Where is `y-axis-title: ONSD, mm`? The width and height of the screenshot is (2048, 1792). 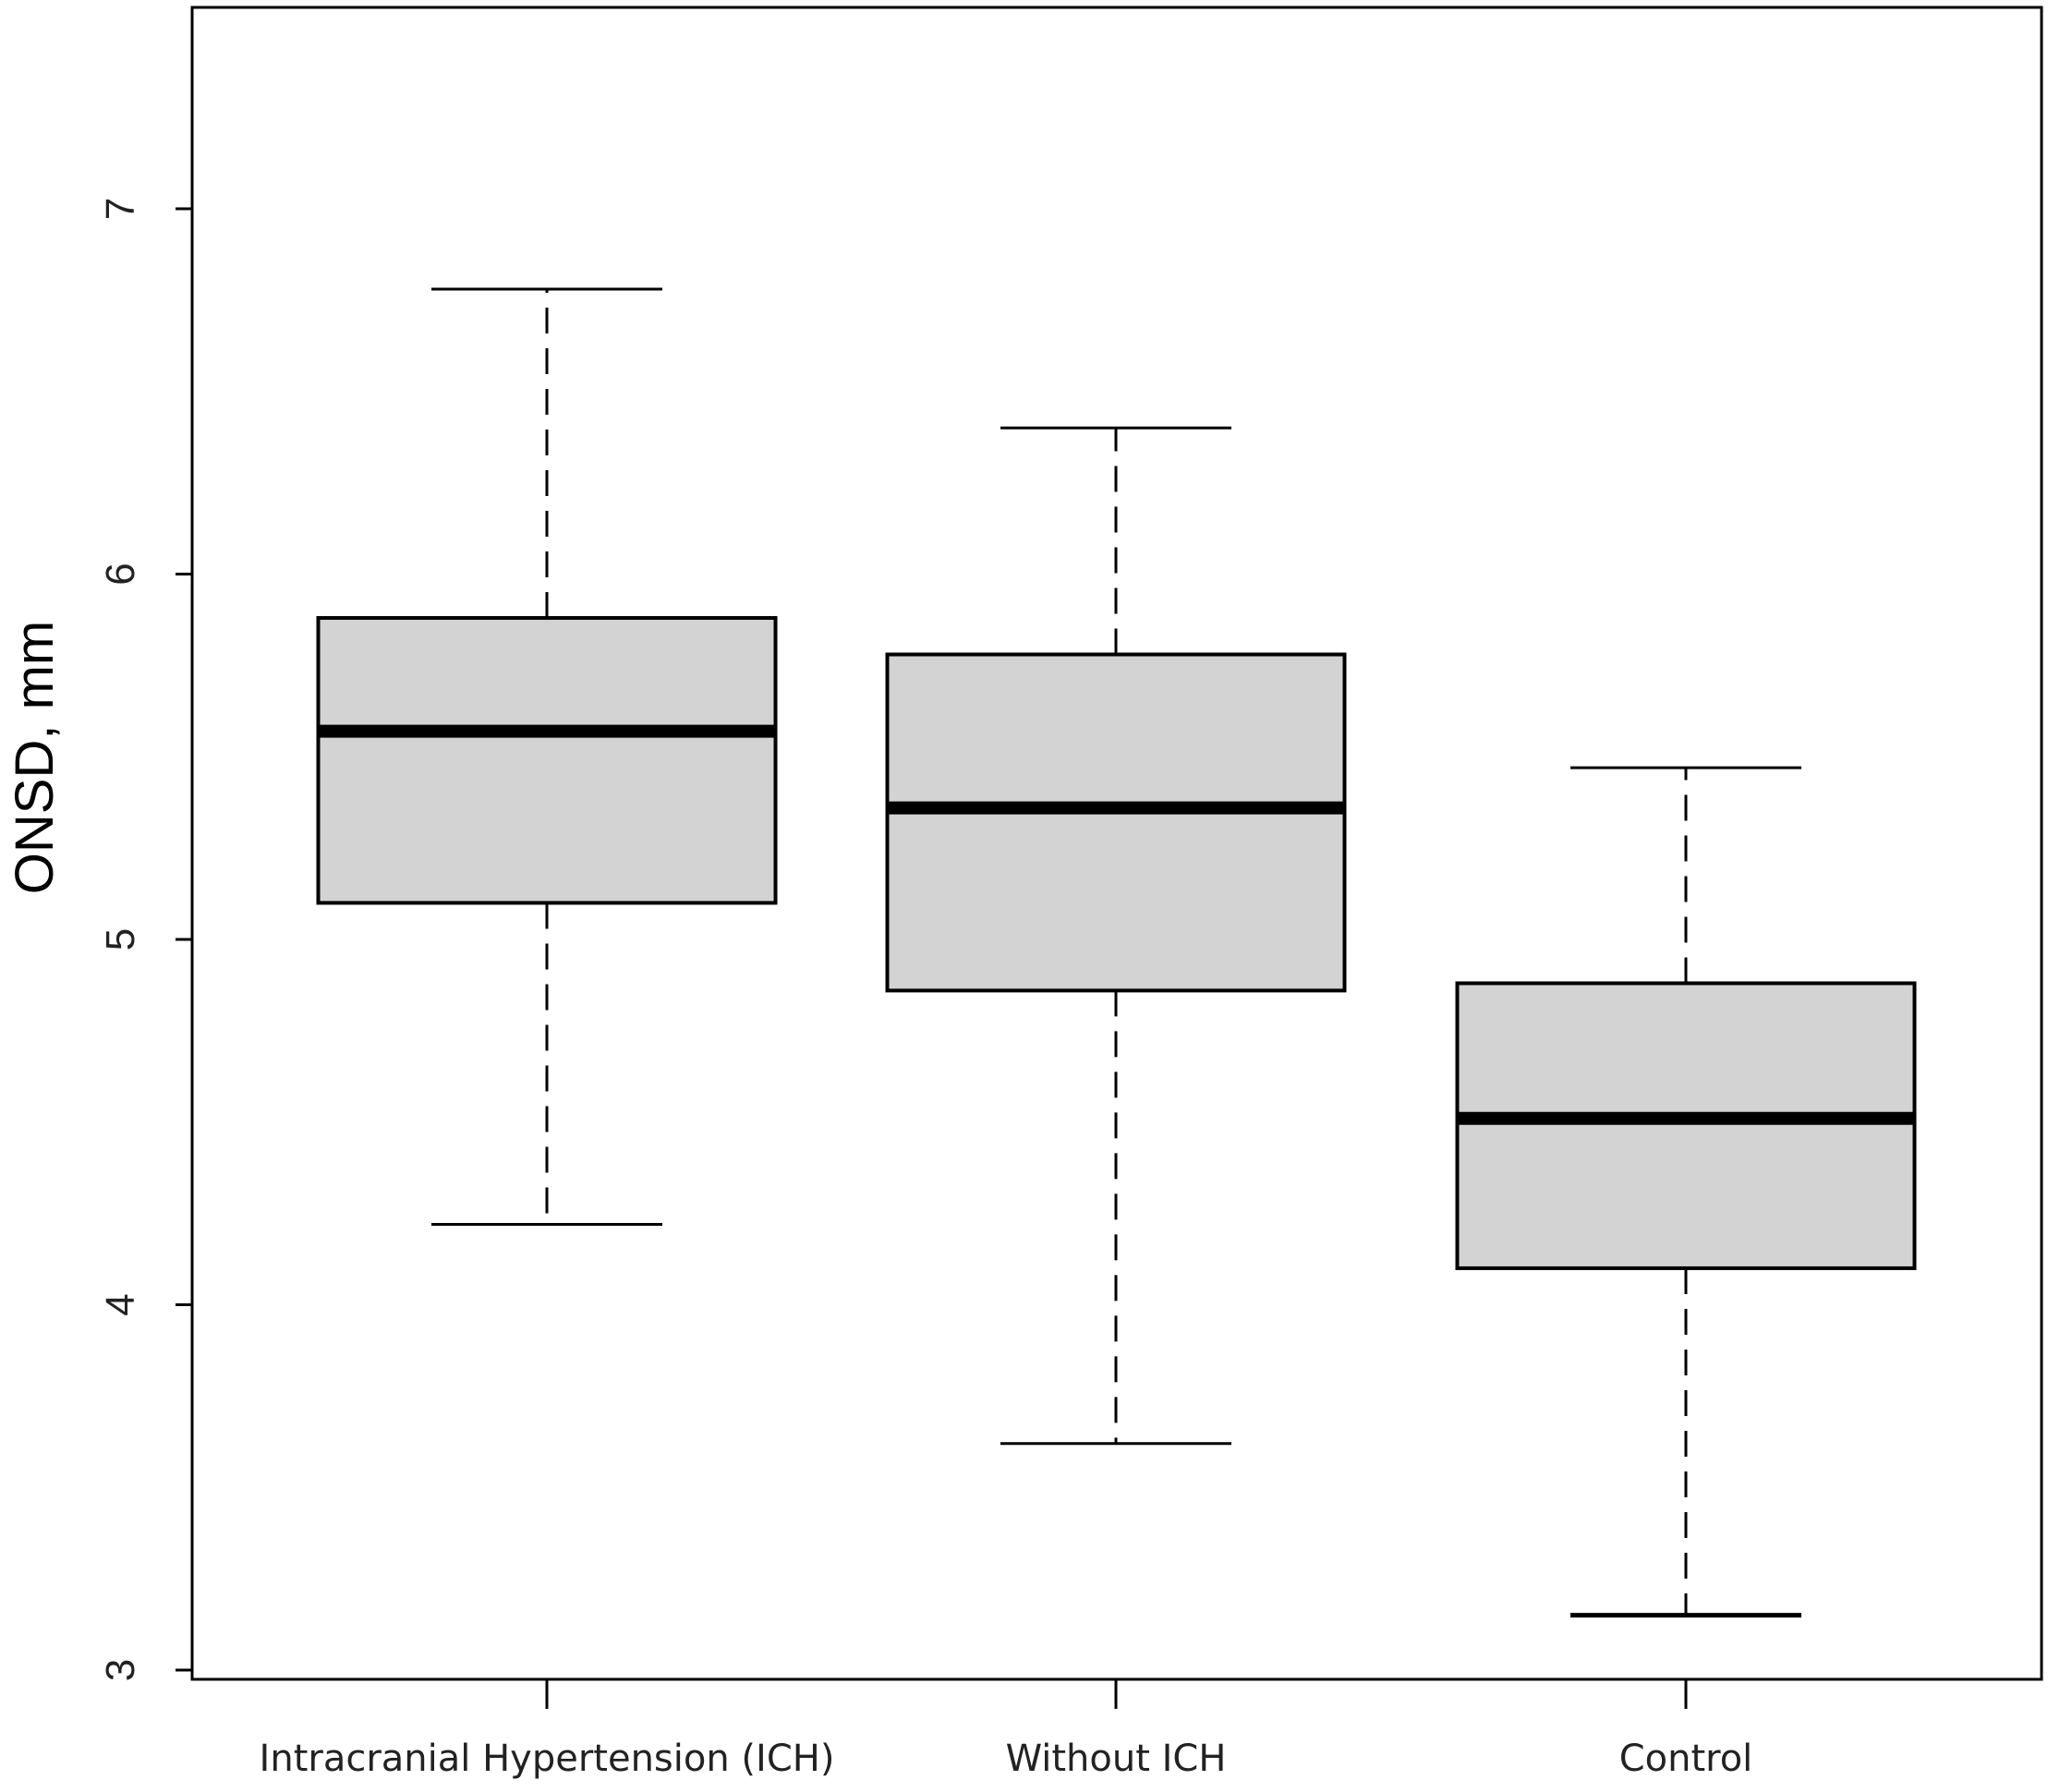 y-axis-title: ONSD, mm is located at coordinates (35, 757).